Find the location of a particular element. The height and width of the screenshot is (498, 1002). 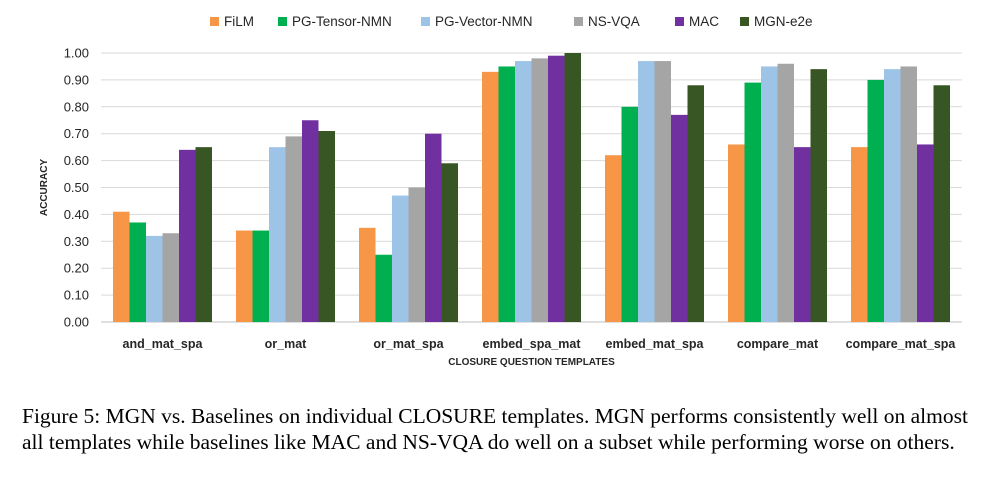

bar-pg-vector-nmn-or_mat_spa is located at coordinates (400, 258).